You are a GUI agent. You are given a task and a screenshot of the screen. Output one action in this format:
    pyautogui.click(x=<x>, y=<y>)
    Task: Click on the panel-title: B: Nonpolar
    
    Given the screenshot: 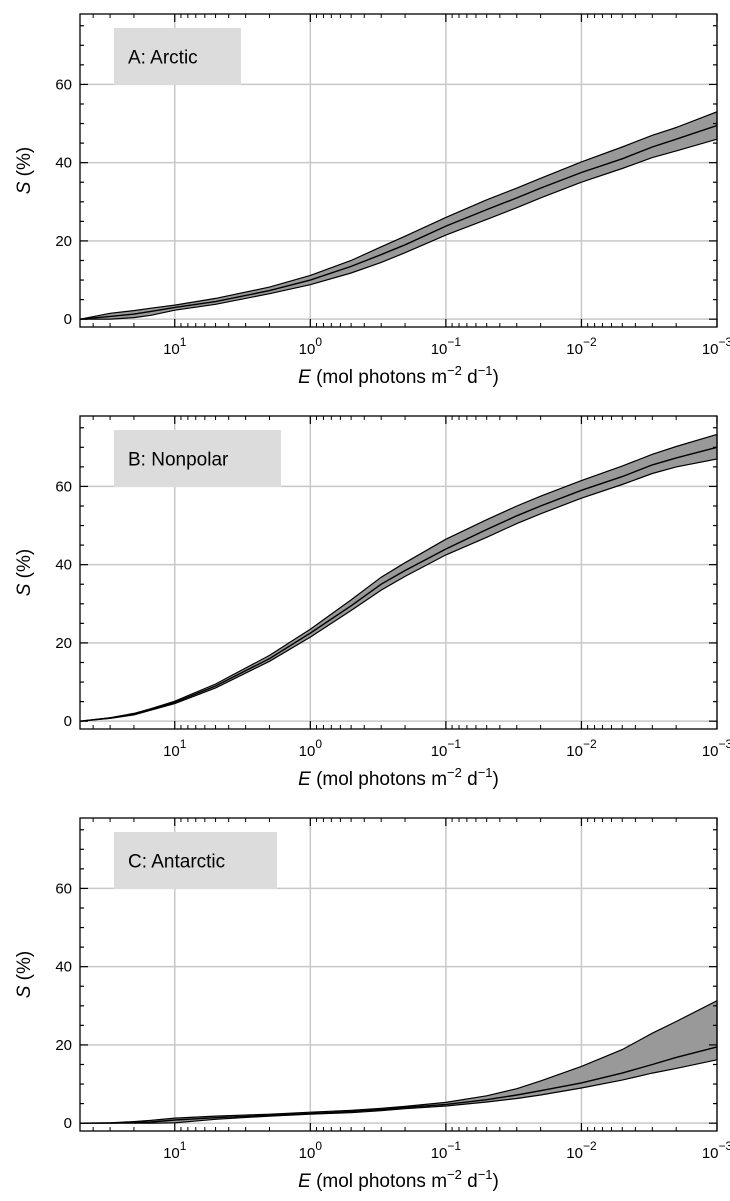 What is the action you would take?
    pyautogui.click(x=178, y=460)
    